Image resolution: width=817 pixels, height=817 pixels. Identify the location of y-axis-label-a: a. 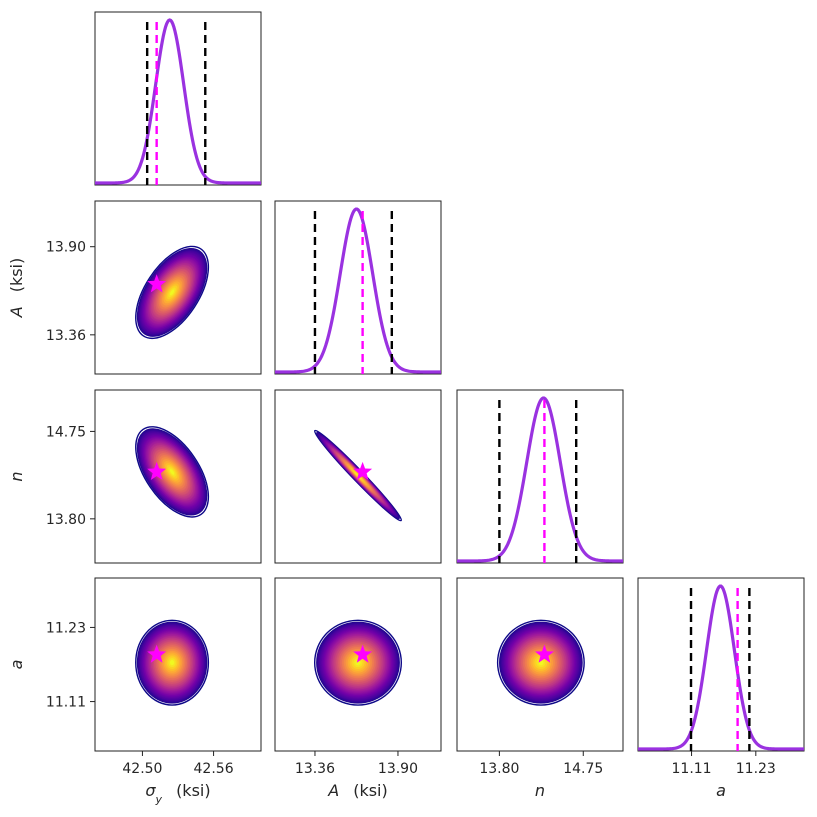
(16, 665).